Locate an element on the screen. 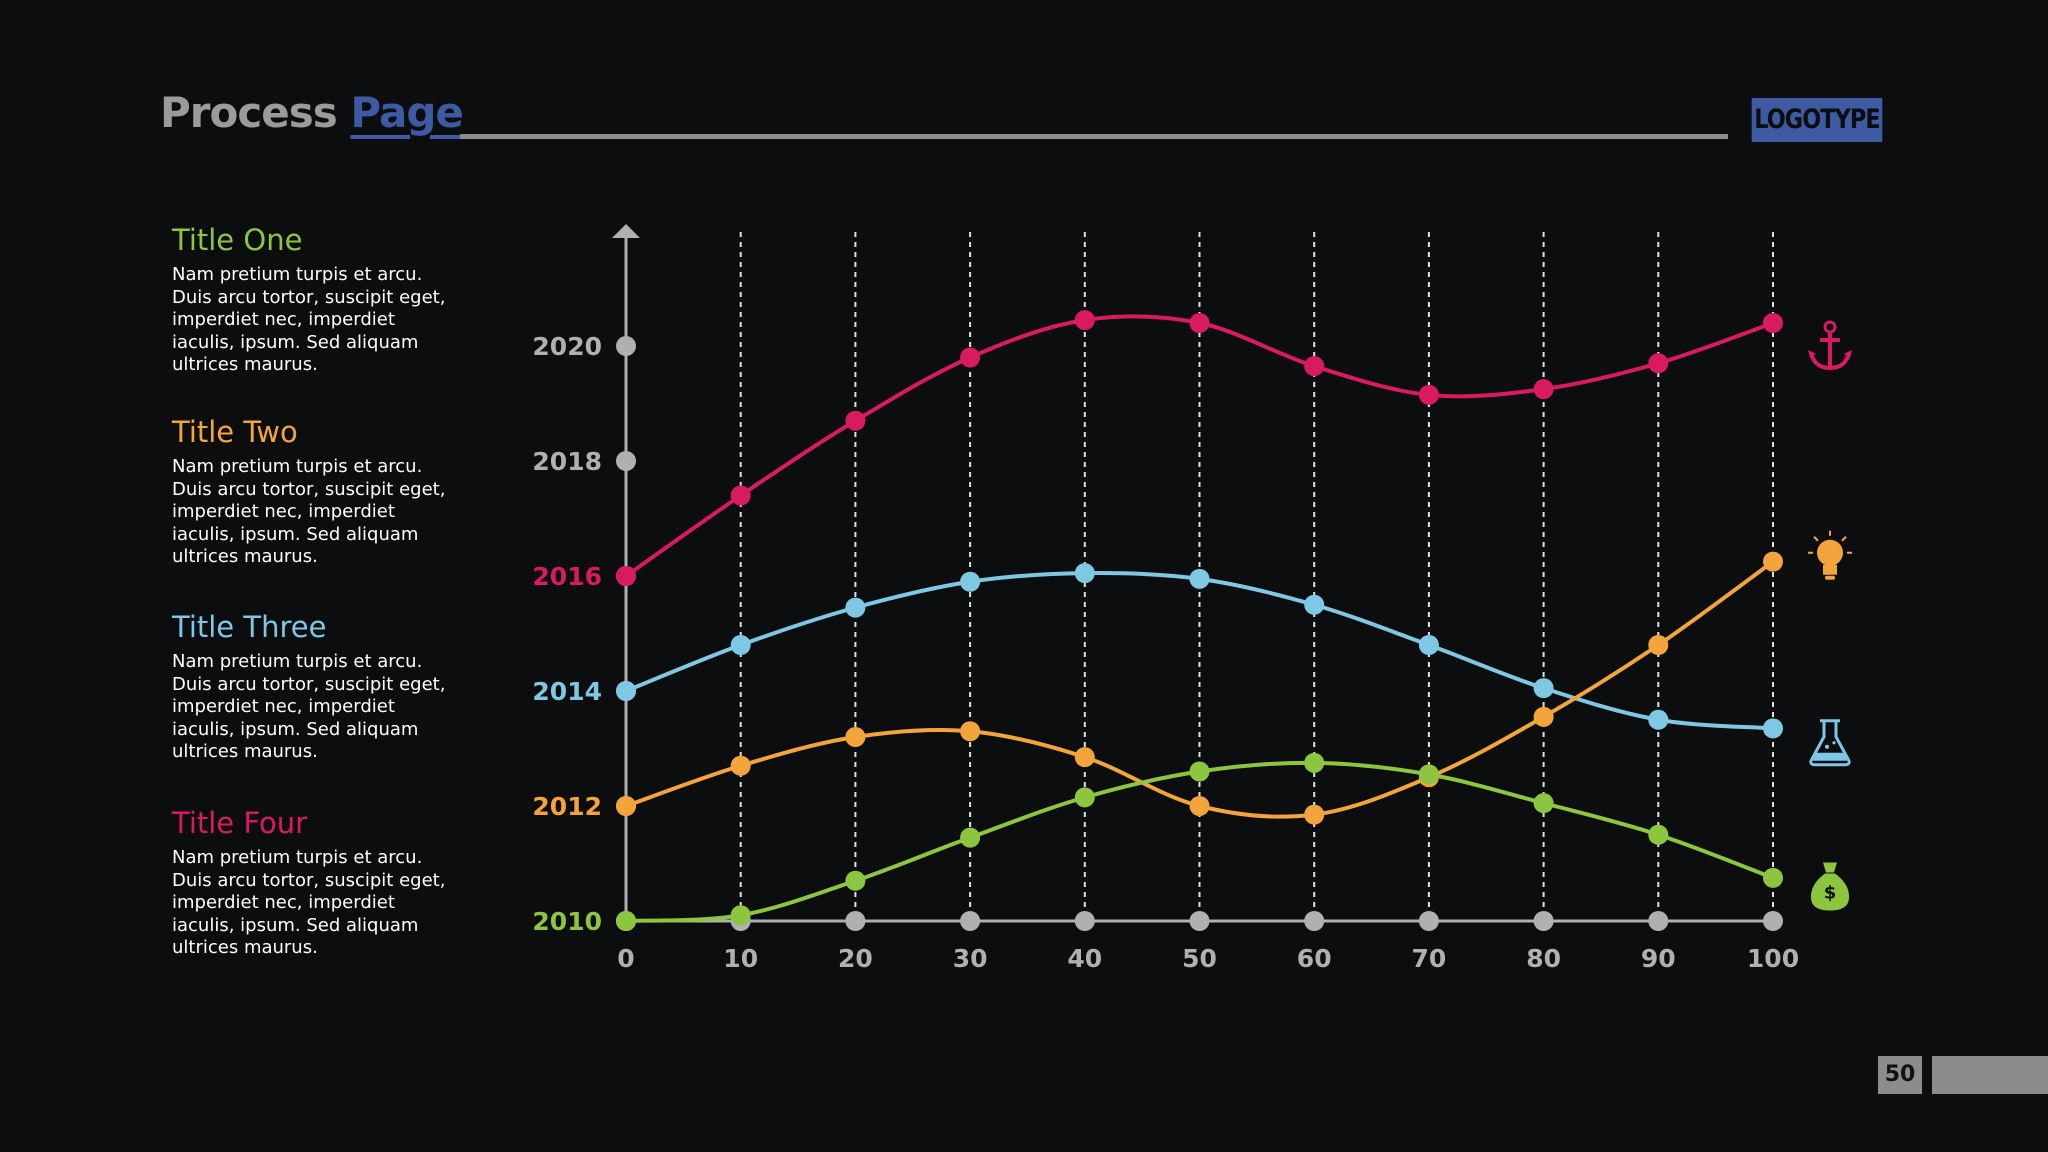 This screenshot has width=2048, height=1152. x-tick-label: 20 is located at coordinates (855, 958).